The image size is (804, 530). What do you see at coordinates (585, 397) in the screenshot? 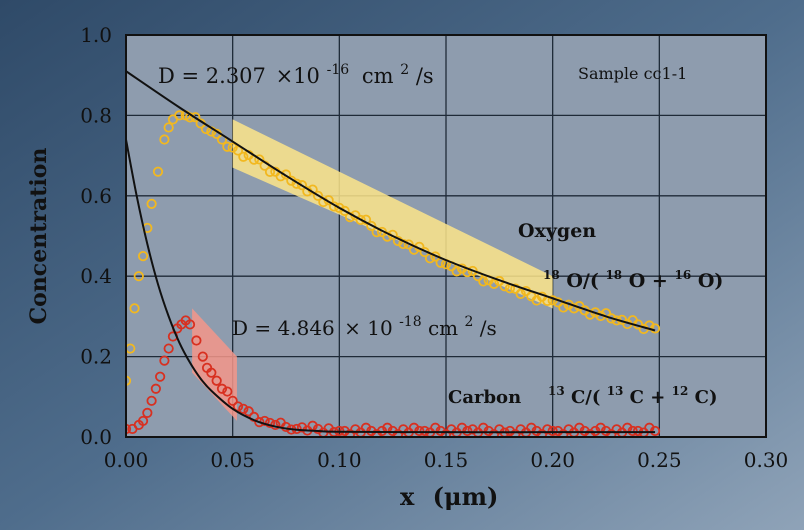
I see `carbon-ratio-part1: C/(` at bounding box center [585, 397].